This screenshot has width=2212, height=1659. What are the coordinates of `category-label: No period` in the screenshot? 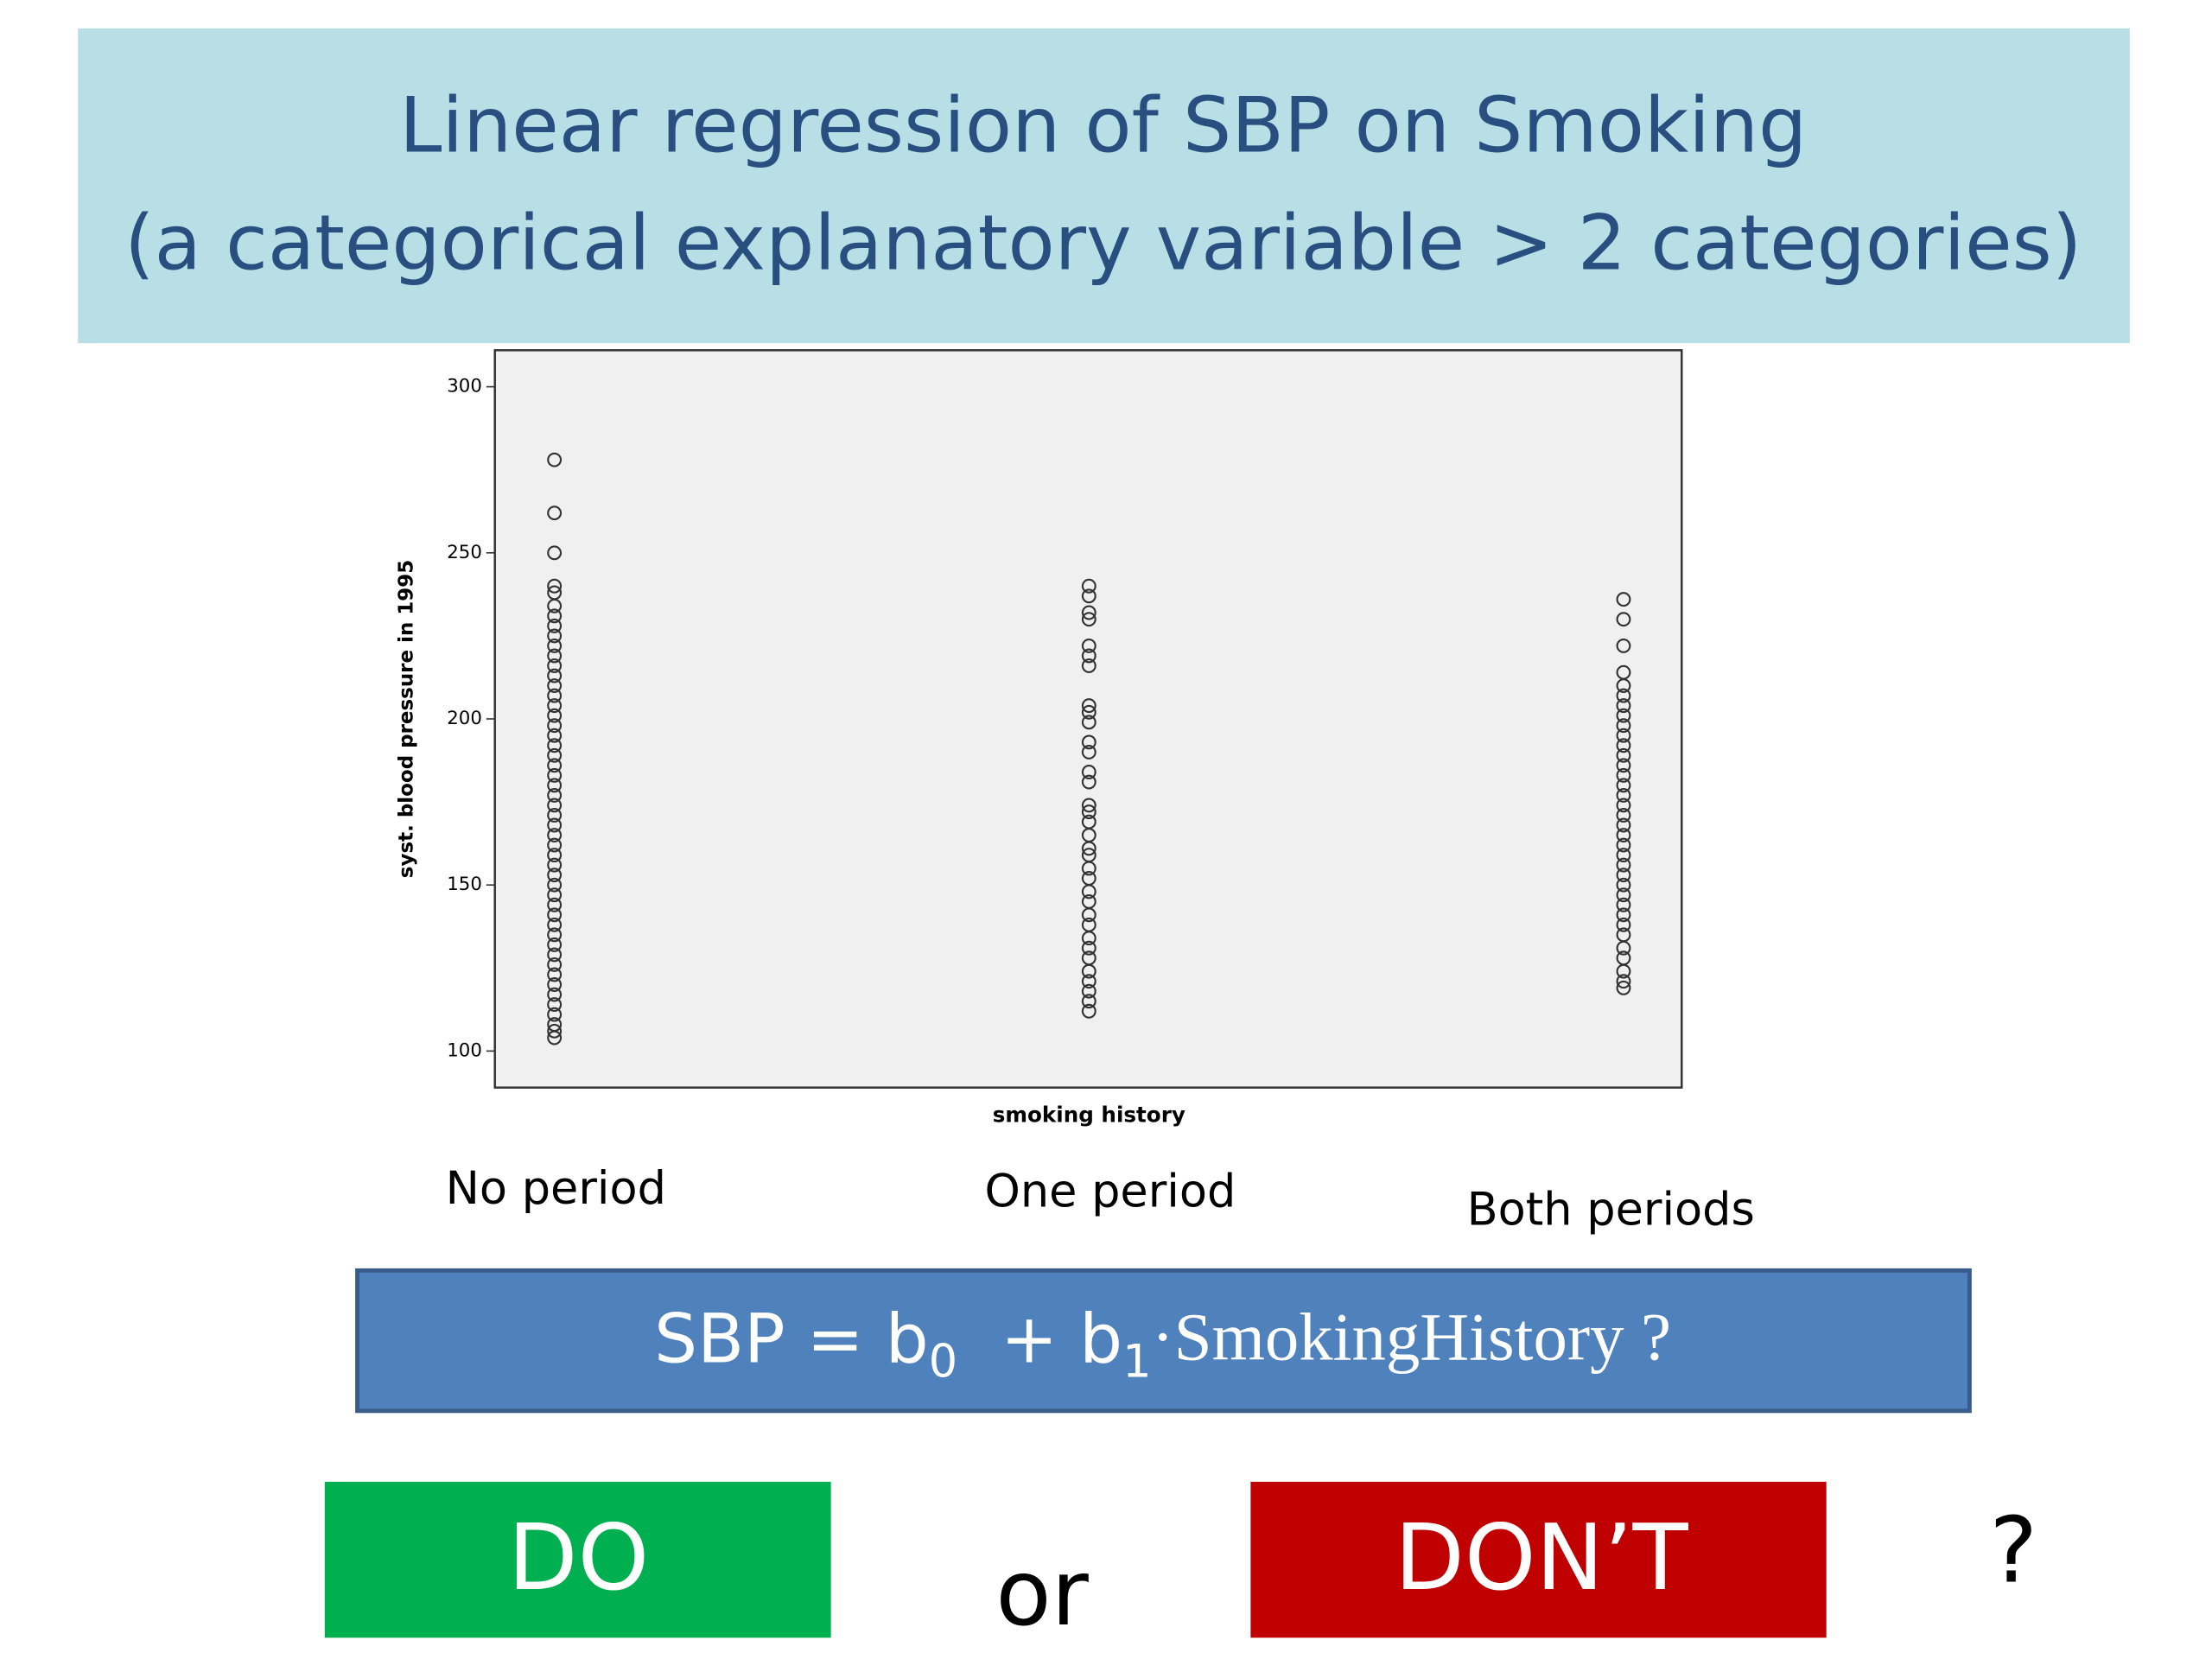 It's located at (556, 1188).